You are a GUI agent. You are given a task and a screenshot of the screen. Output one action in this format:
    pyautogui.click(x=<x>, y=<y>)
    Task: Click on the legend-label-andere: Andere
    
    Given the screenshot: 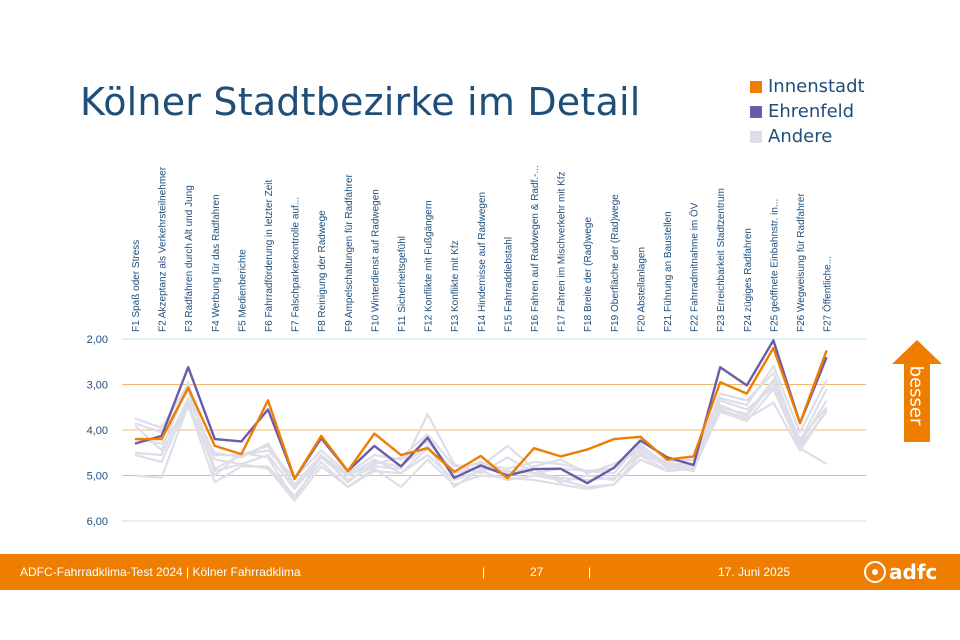 What is the action you would take?
    pyautogui.click(x=800, y=136)
    